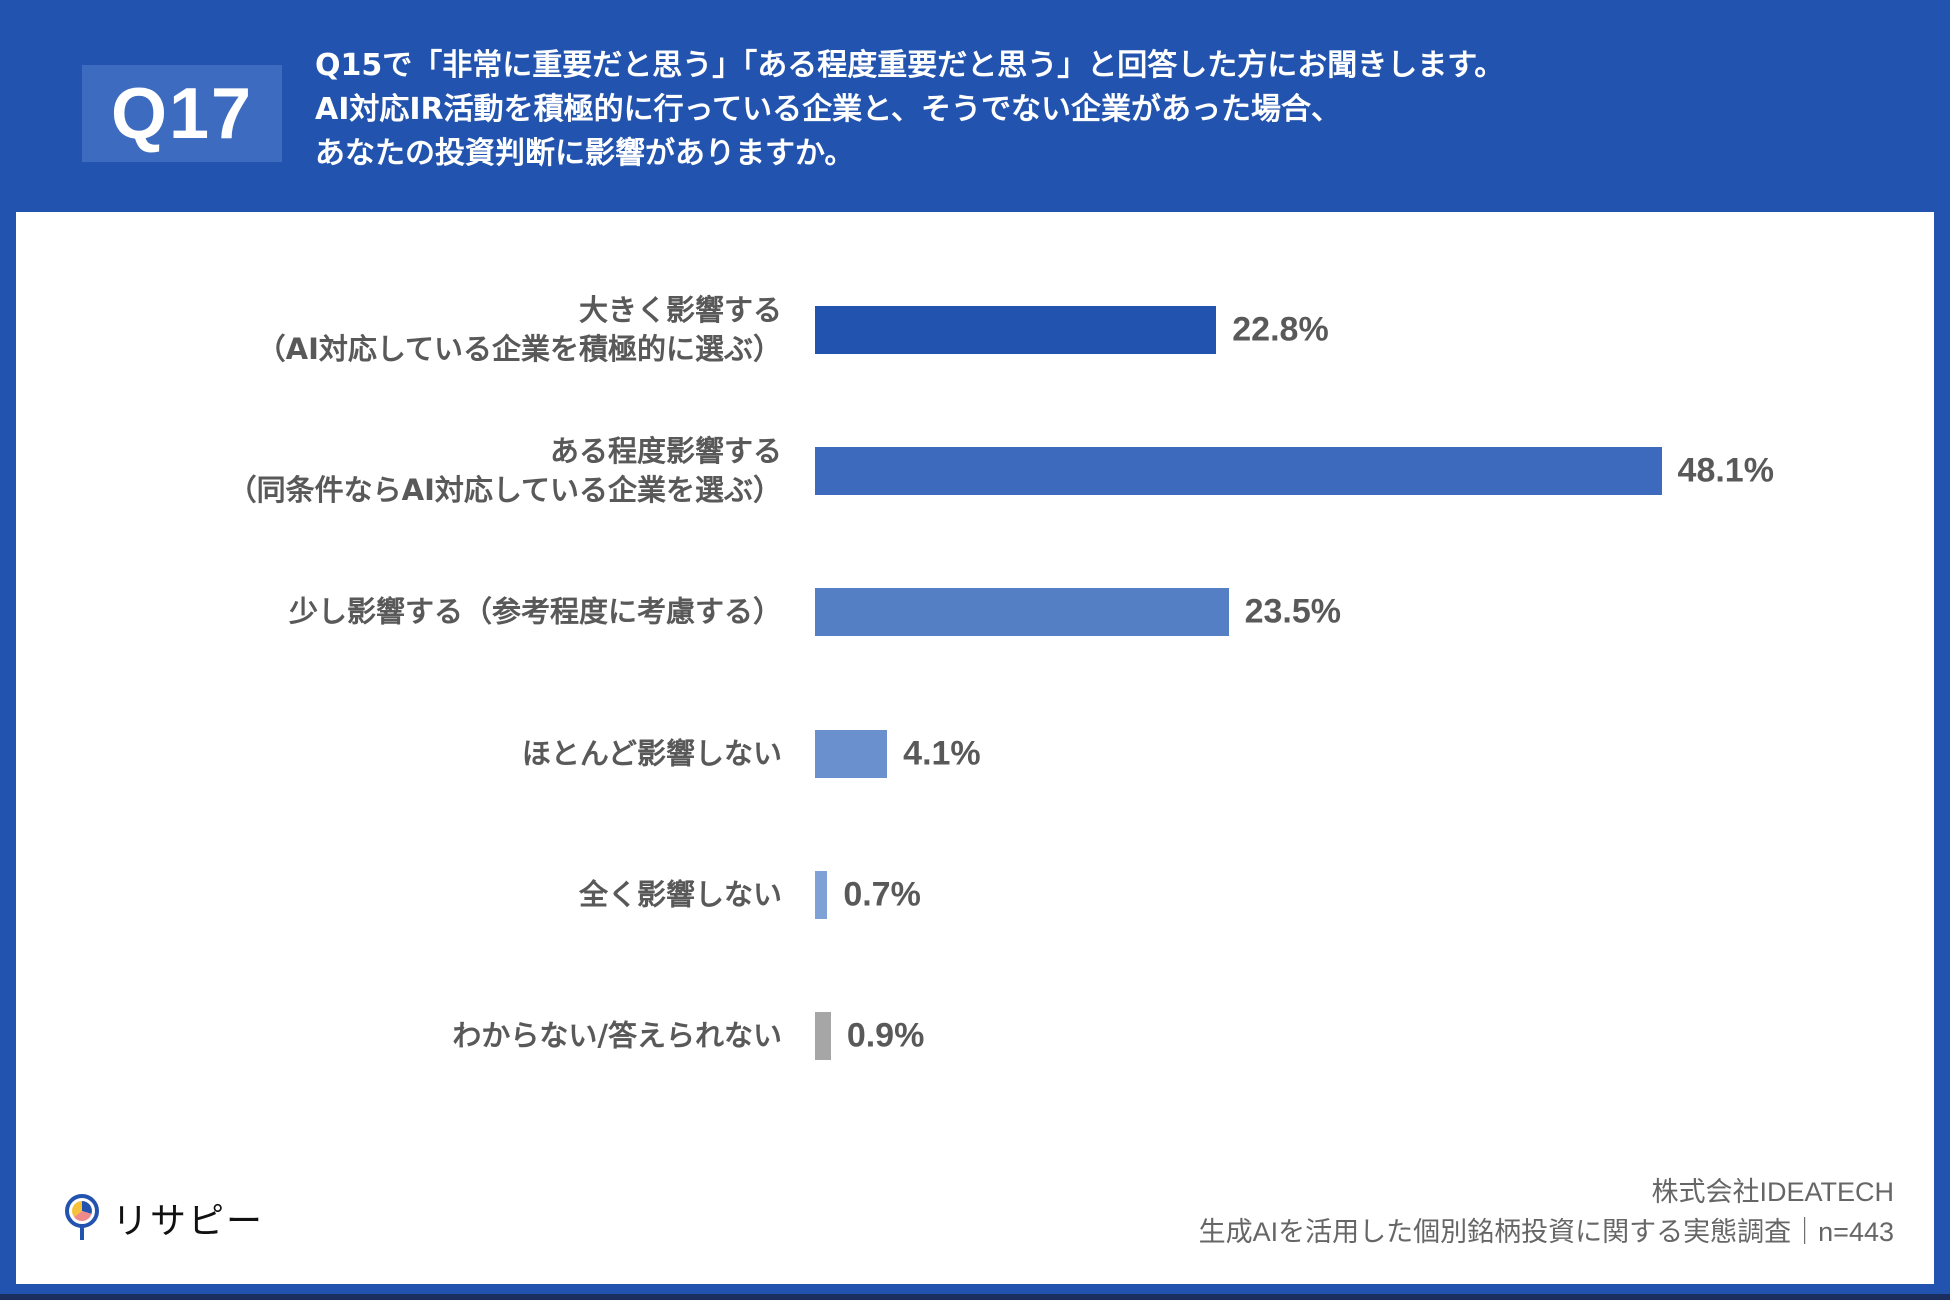 This screenshot has height=1300, width=1950. I want to click on category-label: ある程度影響する （同条件ならAI対応している企業を選ぶ）, so click(505, 471).